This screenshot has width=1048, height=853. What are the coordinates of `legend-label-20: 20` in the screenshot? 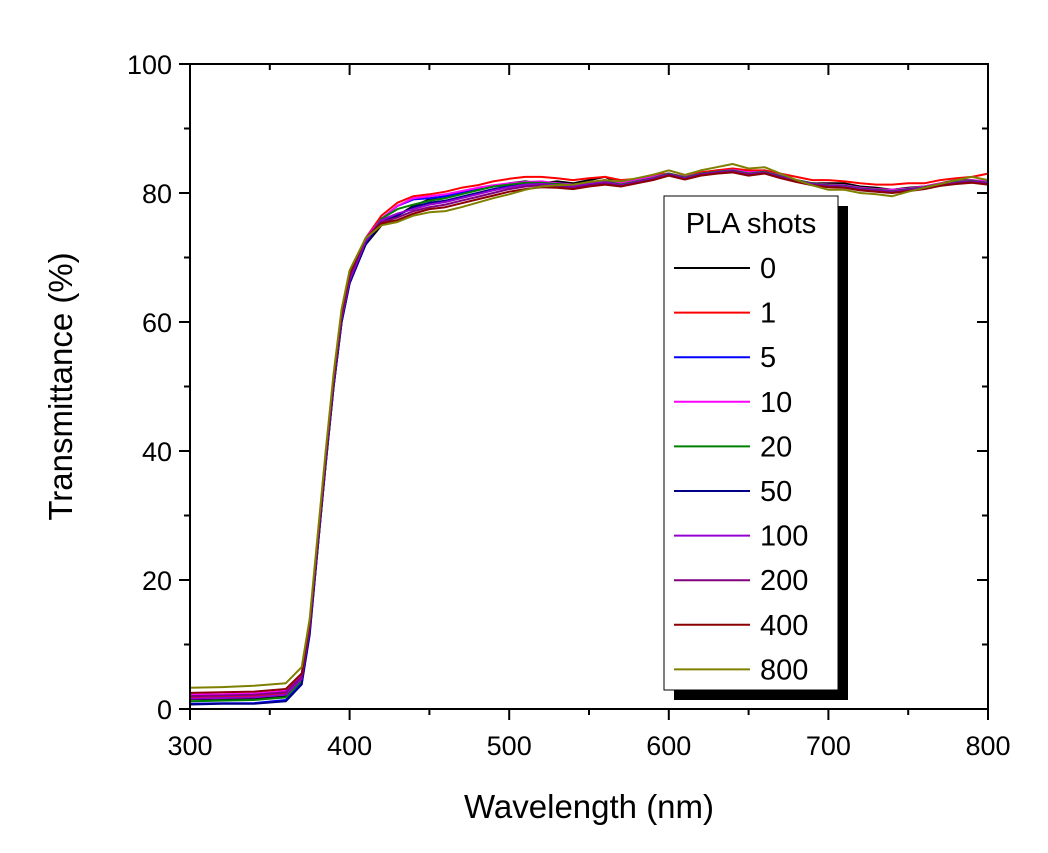 It's located at (776, 447).